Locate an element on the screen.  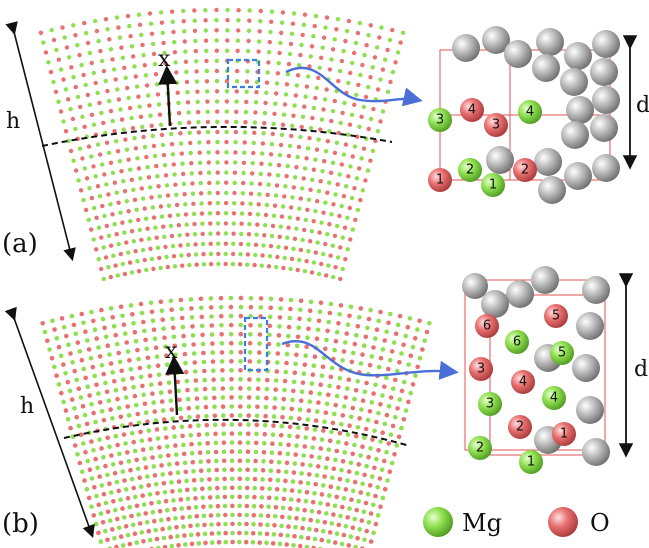
o-atom is located at coordinates (525, 170).